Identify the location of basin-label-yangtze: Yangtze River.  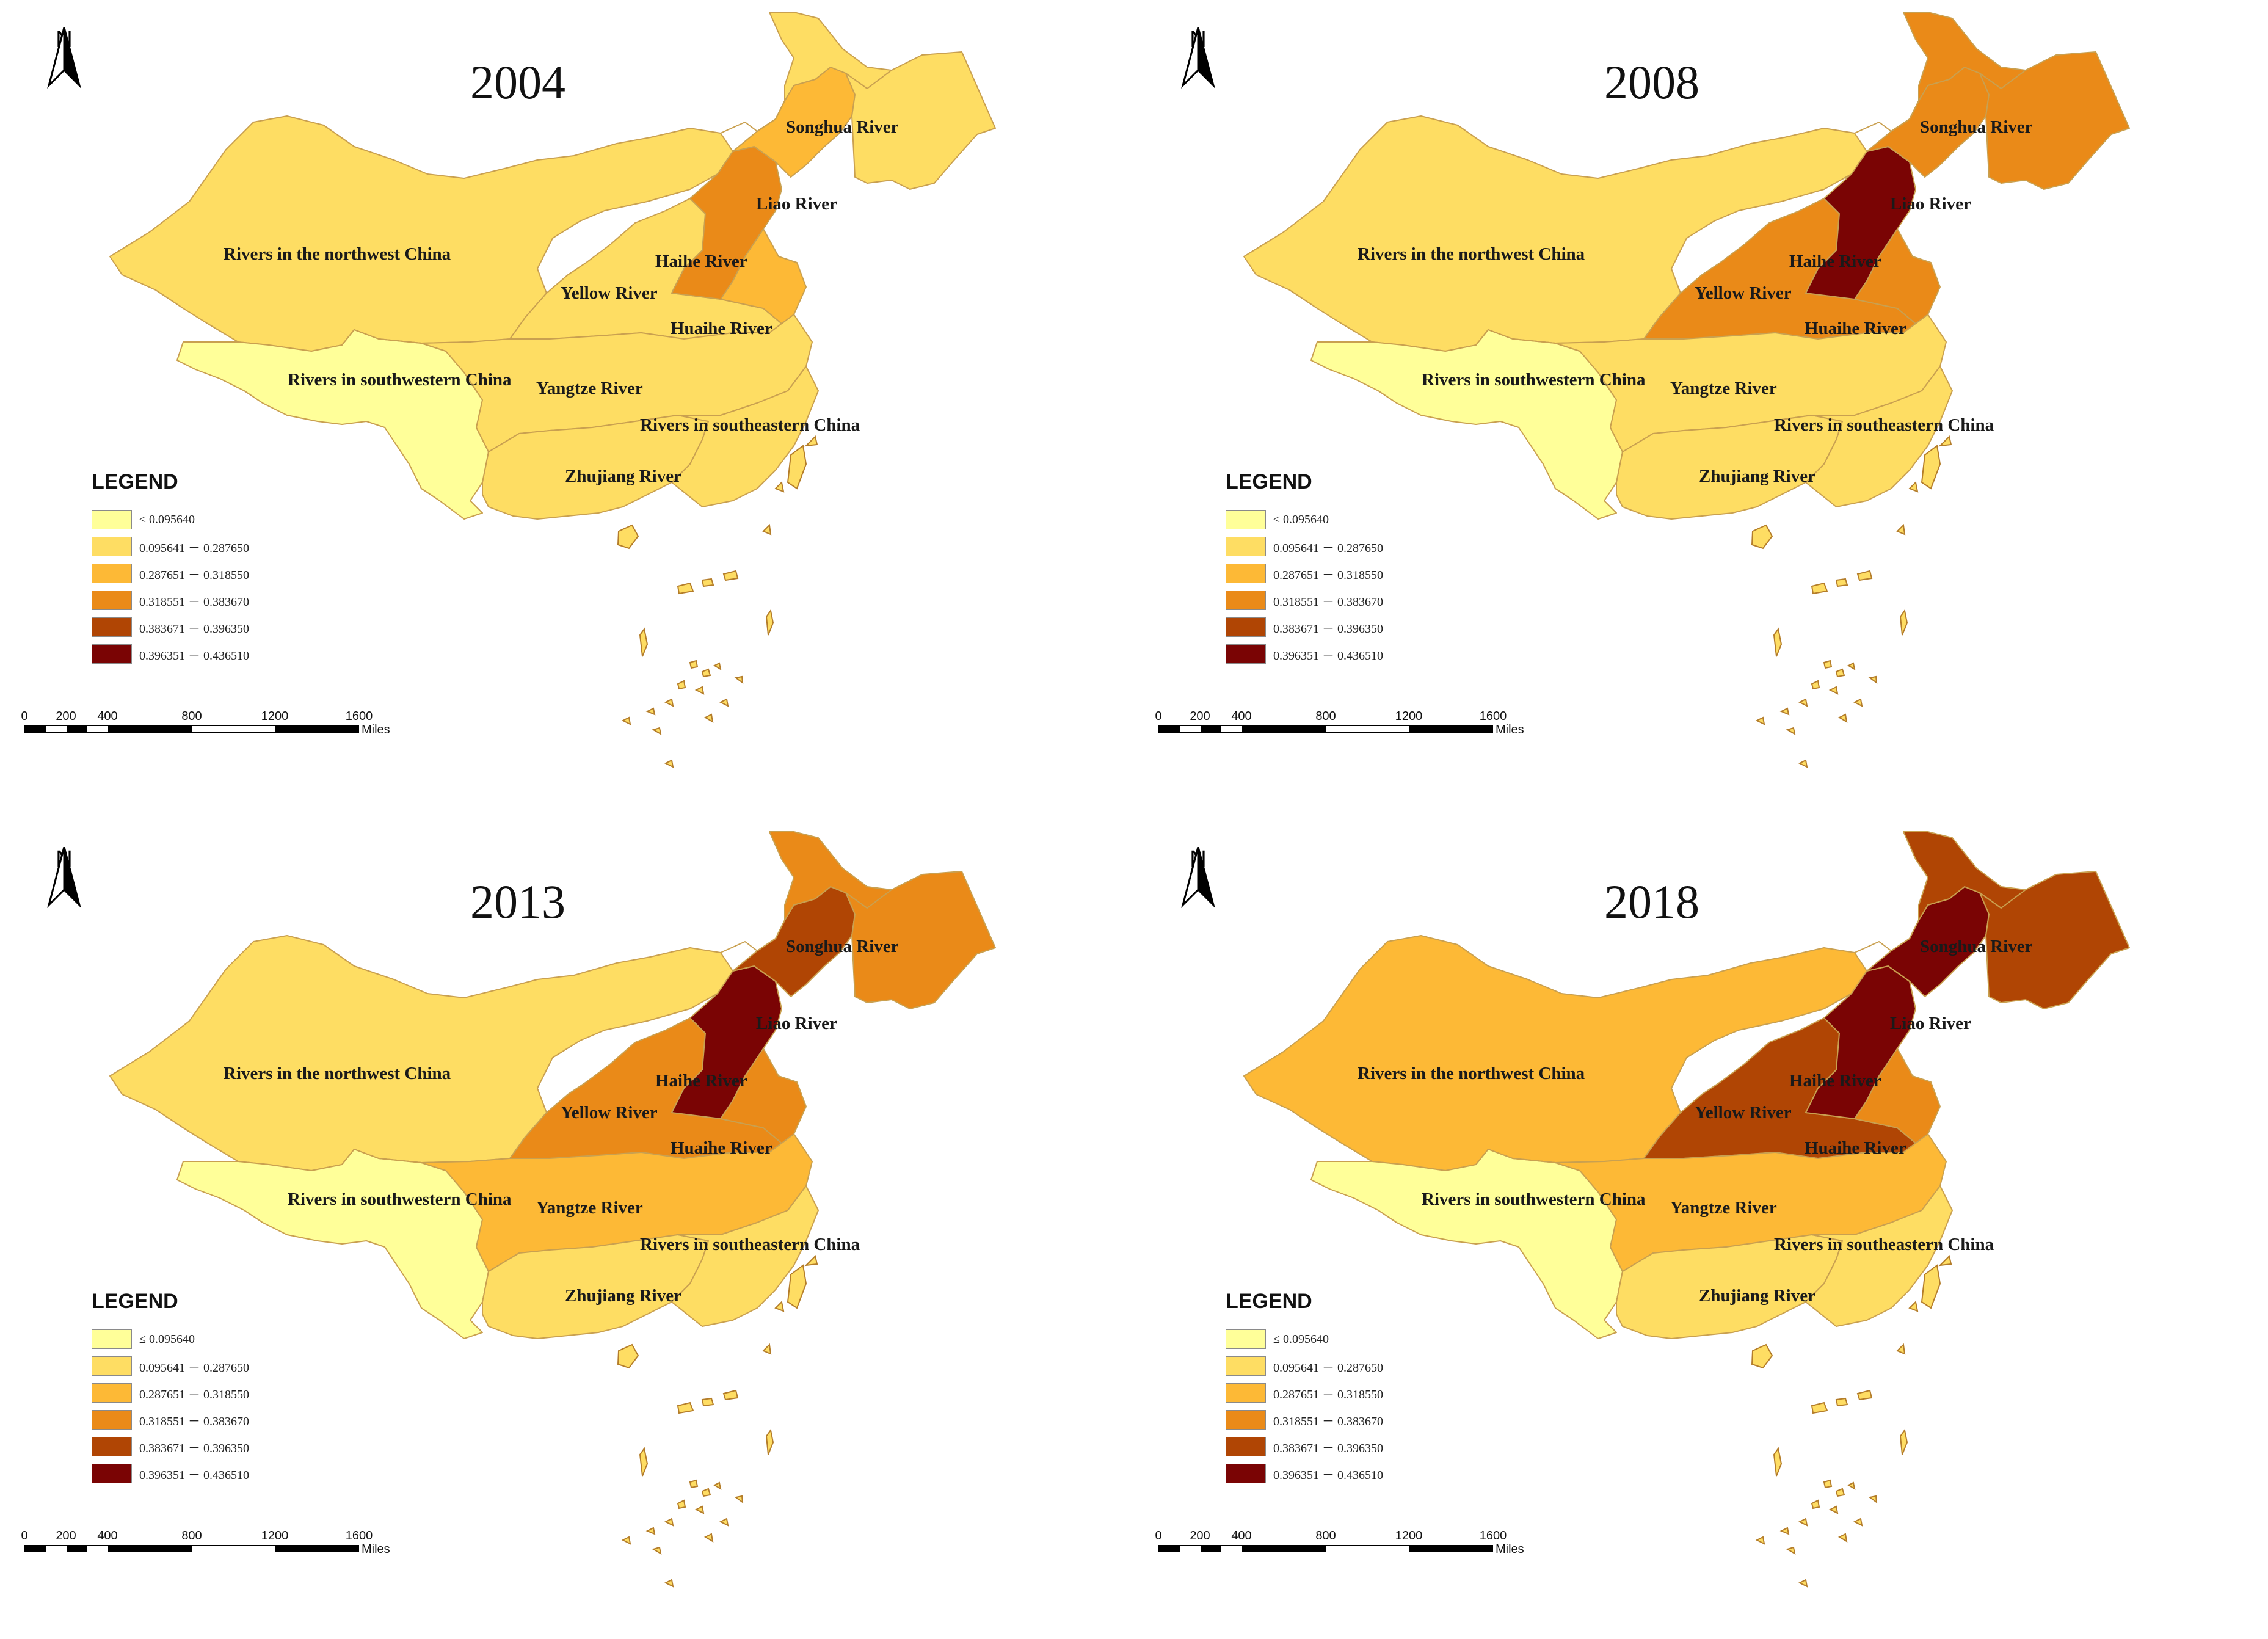
(1723, 388).